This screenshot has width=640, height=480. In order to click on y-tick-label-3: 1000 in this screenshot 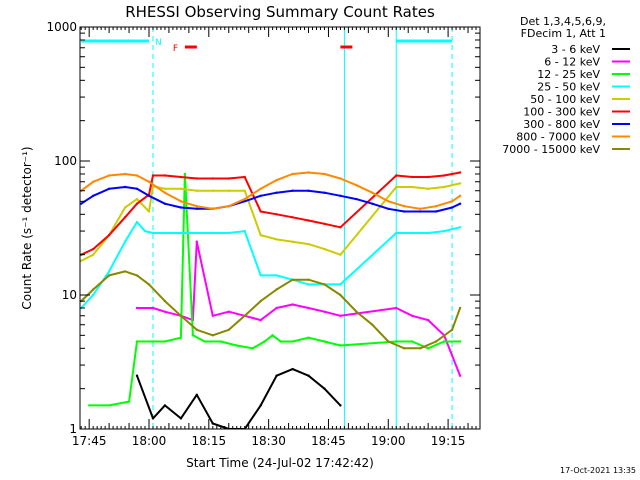, I will do `click(61, 27)`.